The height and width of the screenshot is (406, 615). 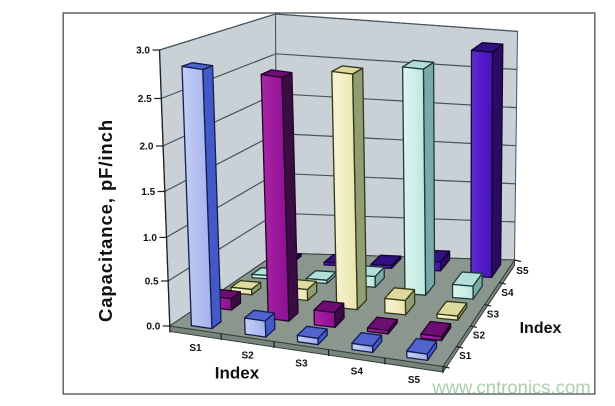 I want to click on svg-text: 1.0, so click(x=150, y=238).